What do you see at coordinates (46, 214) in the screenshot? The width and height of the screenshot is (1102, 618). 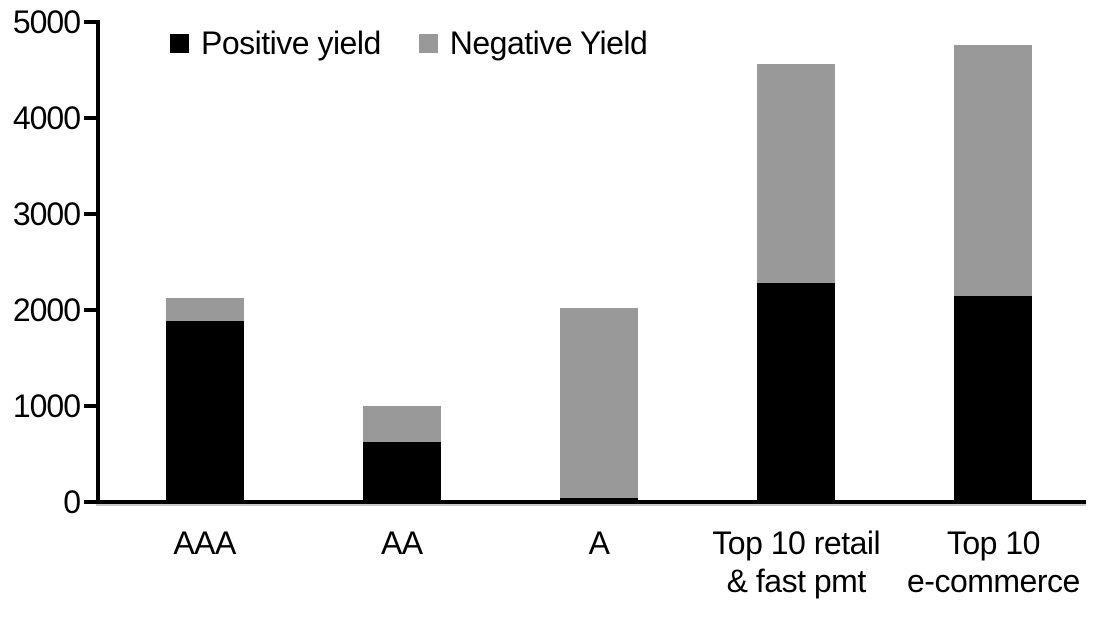 I see `y-tick-label-3000: 3000` at bounding box center [46, 214].